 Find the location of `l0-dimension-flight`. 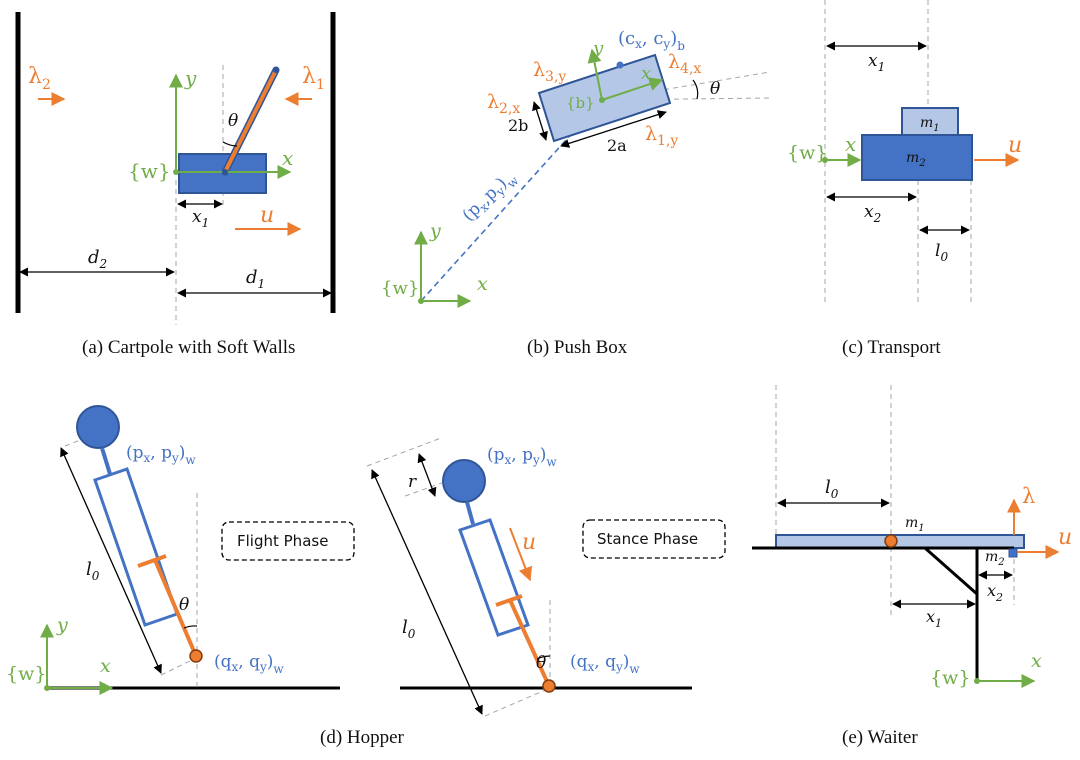

l0-dimension-flight is located at coordinates (111, 560).